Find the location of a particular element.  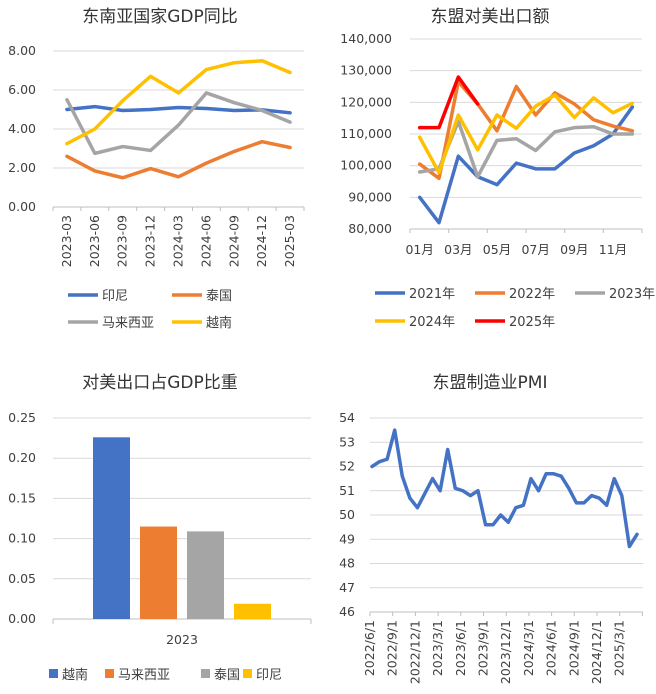

x-tick-label: 07月 is located at coordinates (535, 249).